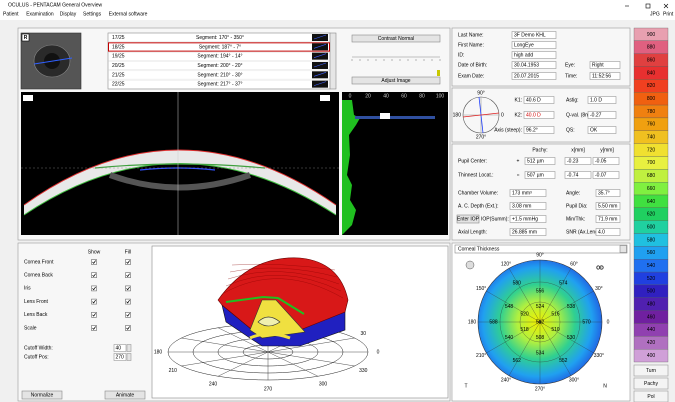  What do you see at coordinates (468, 219) in the screenshot?
I see `iop-button` at bounding box center [468, 219].